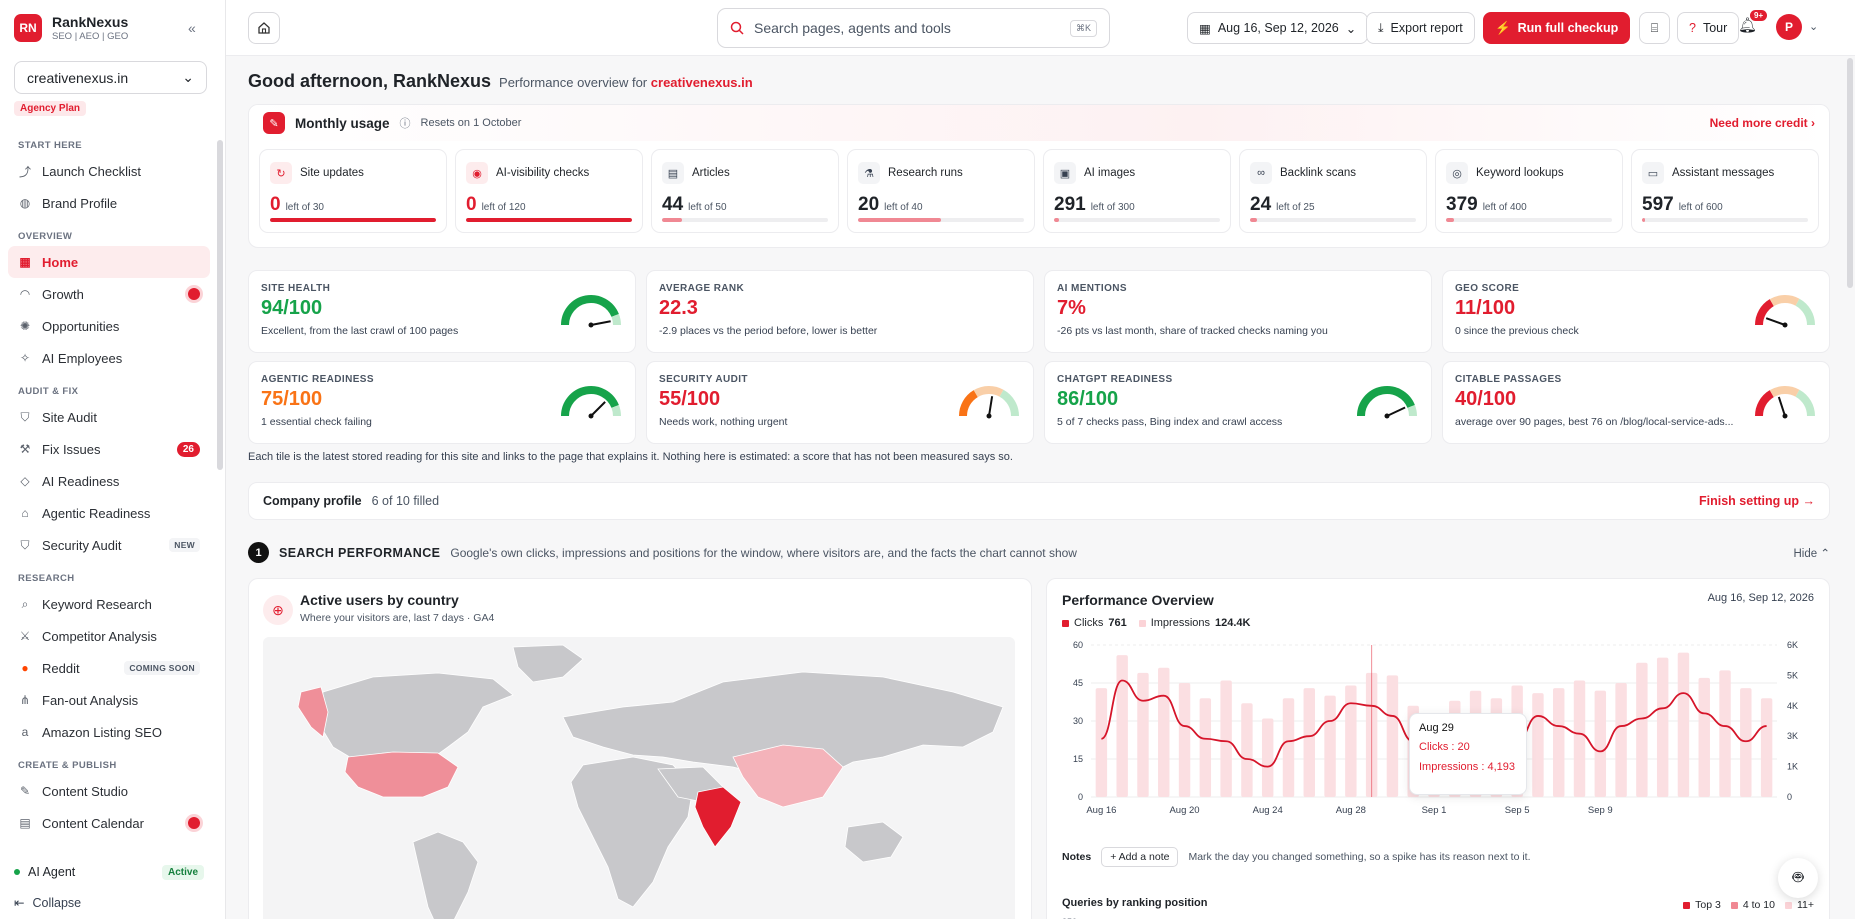 The height and width of the screenshot is (919, 1855). I want to click on meter-limit: left of 400, so click(1504, 207).